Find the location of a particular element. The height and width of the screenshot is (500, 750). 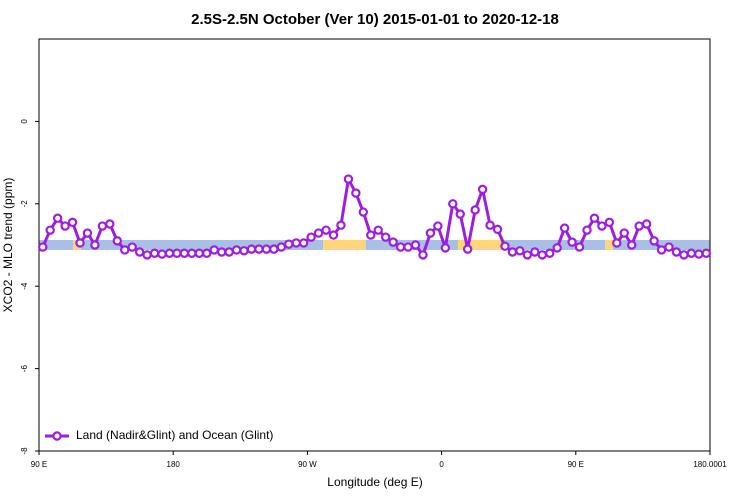

legend-label: Land (Nadir&Glint) and Ocean (Glint) is located at coordinates (174, 435).